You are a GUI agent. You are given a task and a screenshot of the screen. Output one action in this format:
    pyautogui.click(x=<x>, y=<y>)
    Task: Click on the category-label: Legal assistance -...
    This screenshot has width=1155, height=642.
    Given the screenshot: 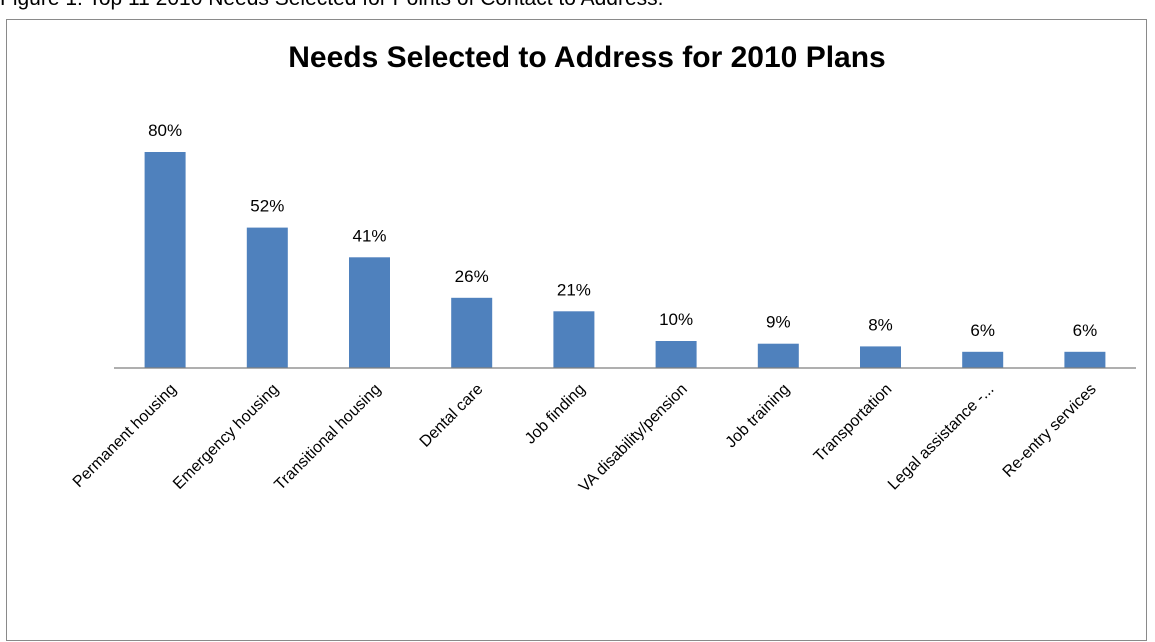 What is the action you would take?
    pyautogui.click(x=941, y=437)
    